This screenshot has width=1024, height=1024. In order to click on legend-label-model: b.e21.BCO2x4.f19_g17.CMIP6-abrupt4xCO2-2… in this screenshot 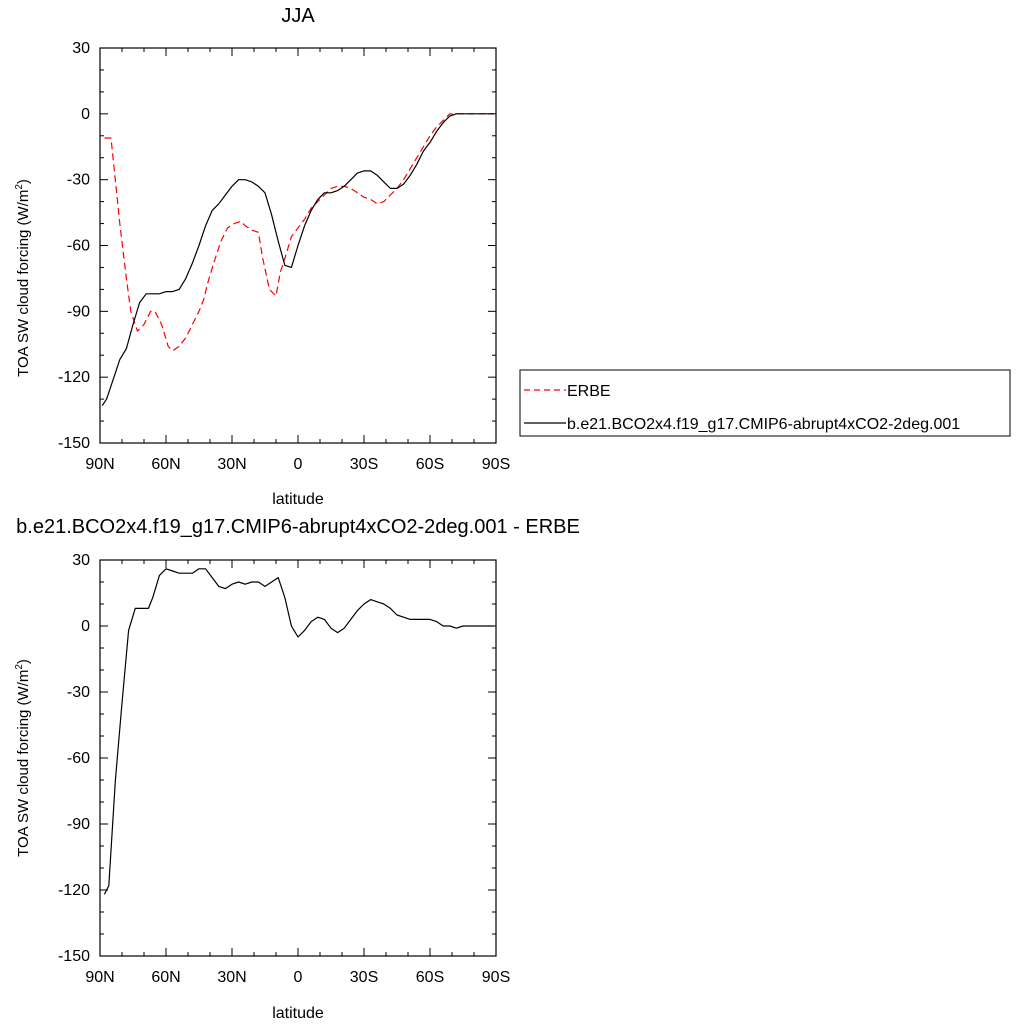, I will do `click(763, 424)`.